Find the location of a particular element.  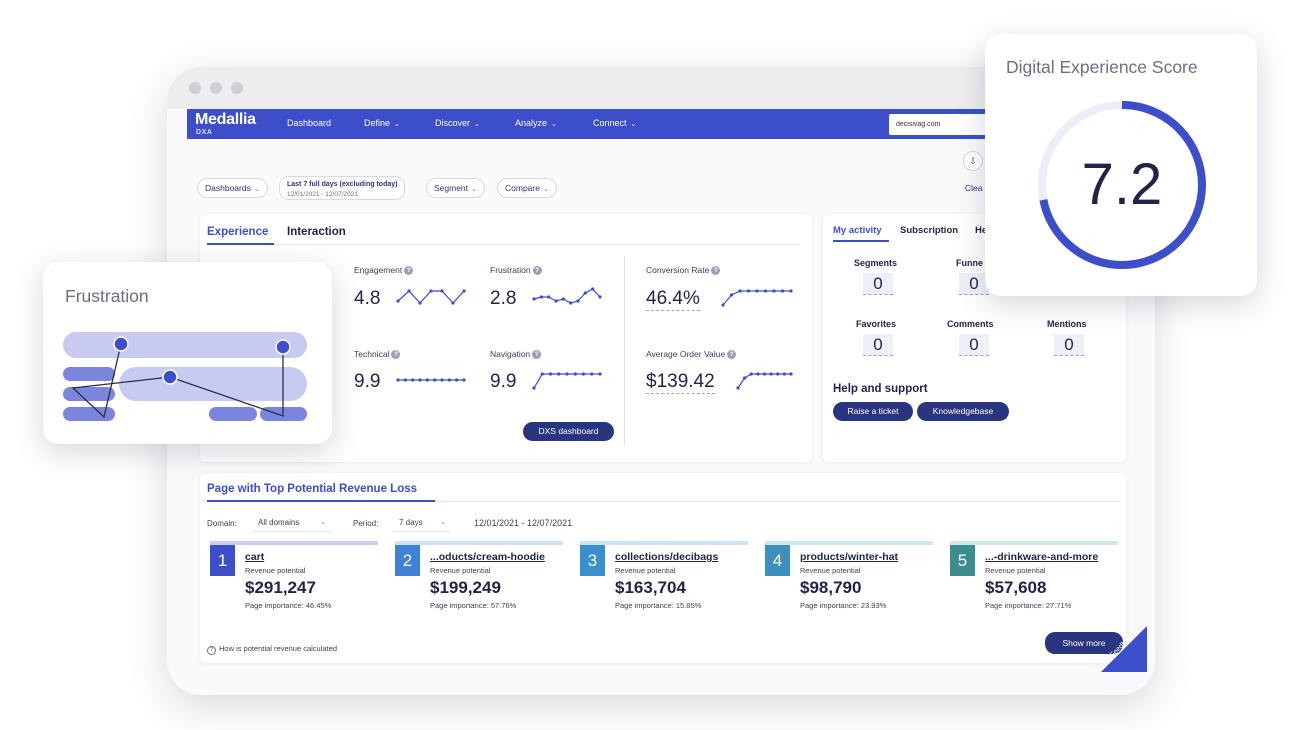

average-order-value-label: Average Order Value? is located at coordinates (691, 354).